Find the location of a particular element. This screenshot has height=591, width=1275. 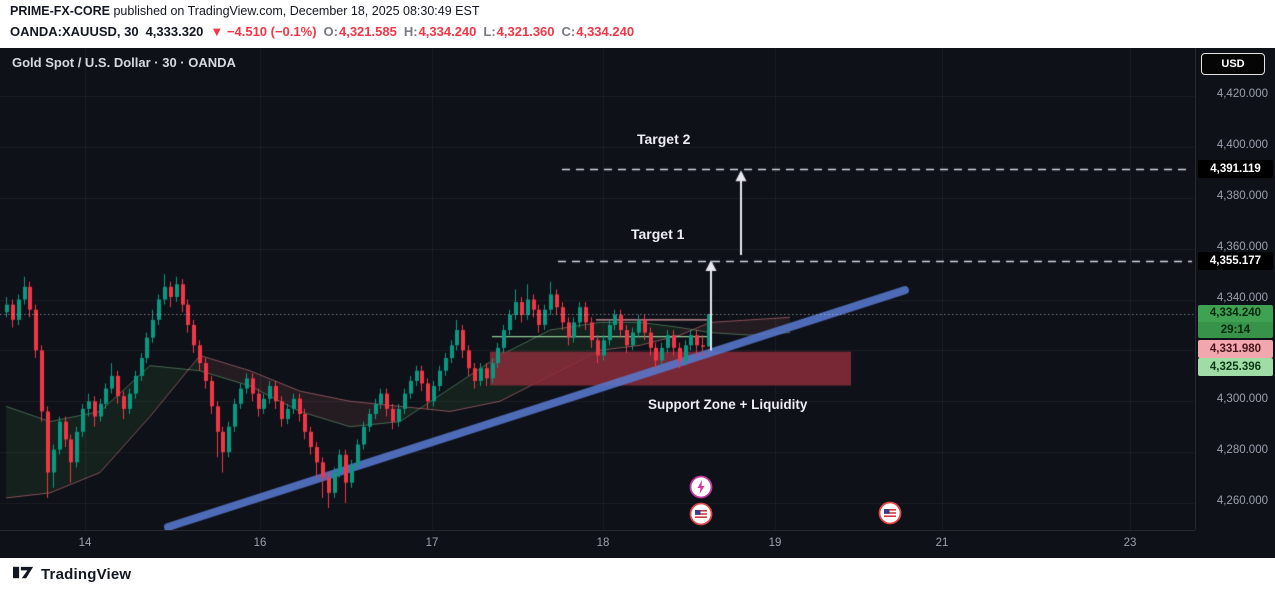

low-value: L: 4,321.360 is located at coordinates (519, 31).